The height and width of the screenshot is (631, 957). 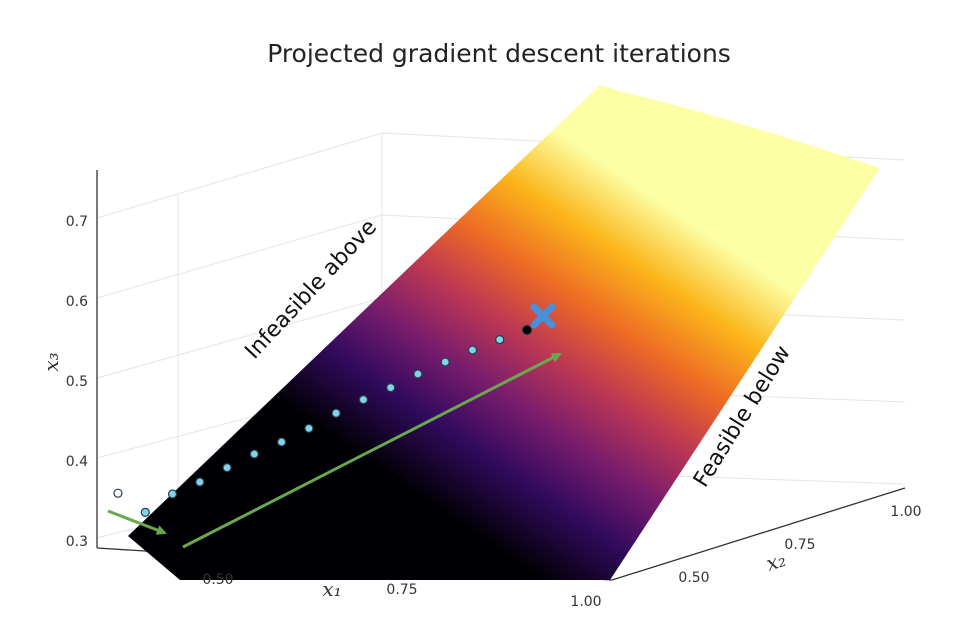 I want to click on x3-axis-label: x₃, so click(x=51, y=361).